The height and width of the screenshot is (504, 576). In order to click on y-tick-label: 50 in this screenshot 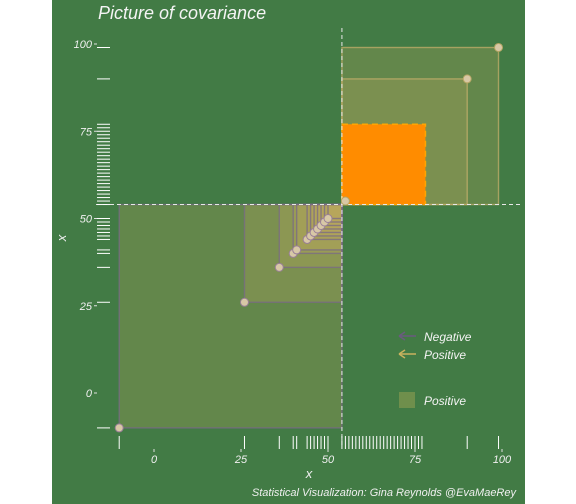, I will do `click(86, 220)`.